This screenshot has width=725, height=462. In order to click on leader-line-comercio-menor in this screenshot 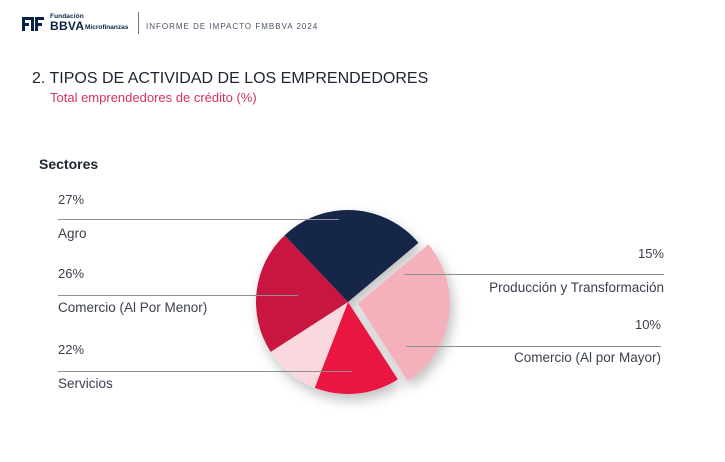, I will do `click(178, 295)`.